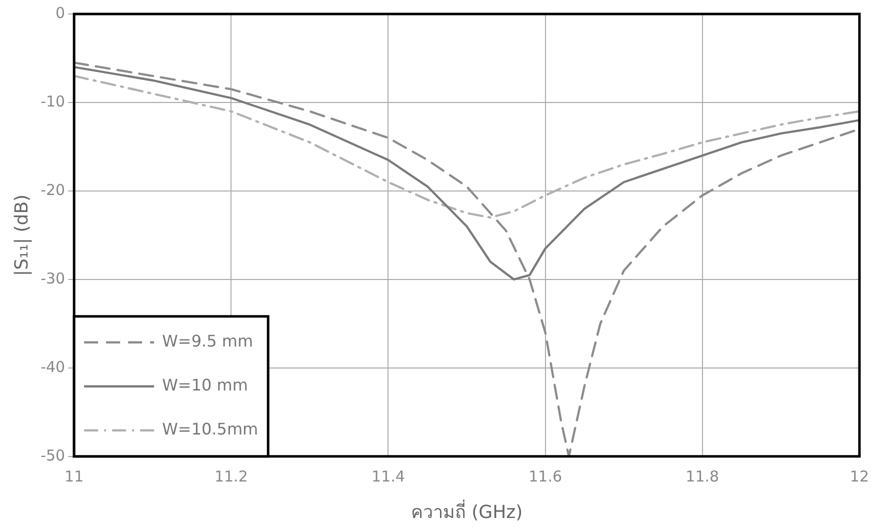  I want to click on y-tick-label: 0, so click(61, 13).